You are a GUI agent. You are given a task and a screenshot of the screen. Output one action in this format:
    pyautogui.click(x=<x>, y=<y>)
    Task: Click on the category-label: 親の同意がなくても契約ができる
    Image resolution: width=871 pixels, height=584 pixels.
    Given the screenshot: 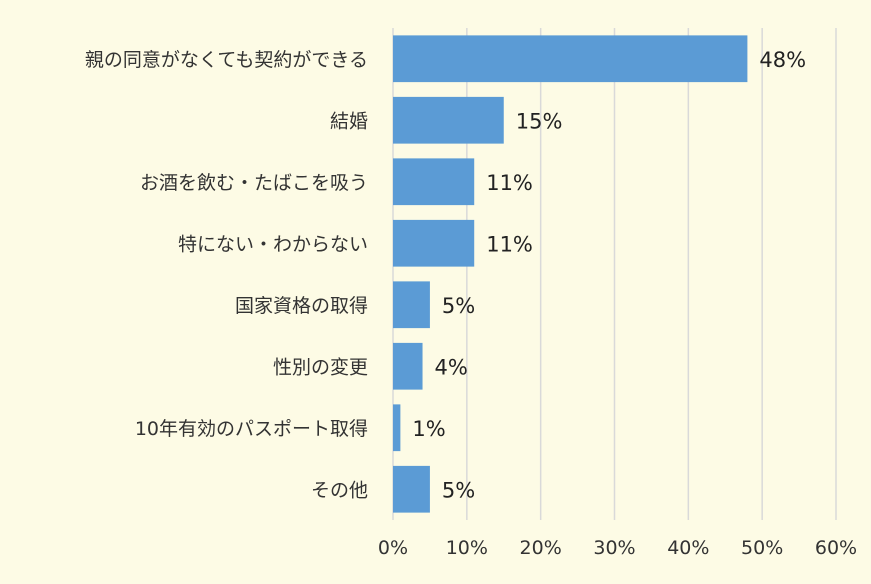 What is the action you would take?
    pyautogui.click(x=226, y=60)
    